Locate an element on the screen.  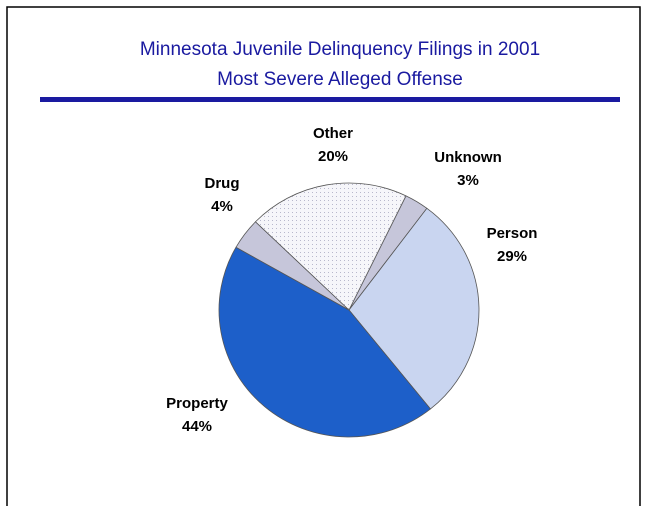
slice-label: Property is located at coordinates (197, 403).